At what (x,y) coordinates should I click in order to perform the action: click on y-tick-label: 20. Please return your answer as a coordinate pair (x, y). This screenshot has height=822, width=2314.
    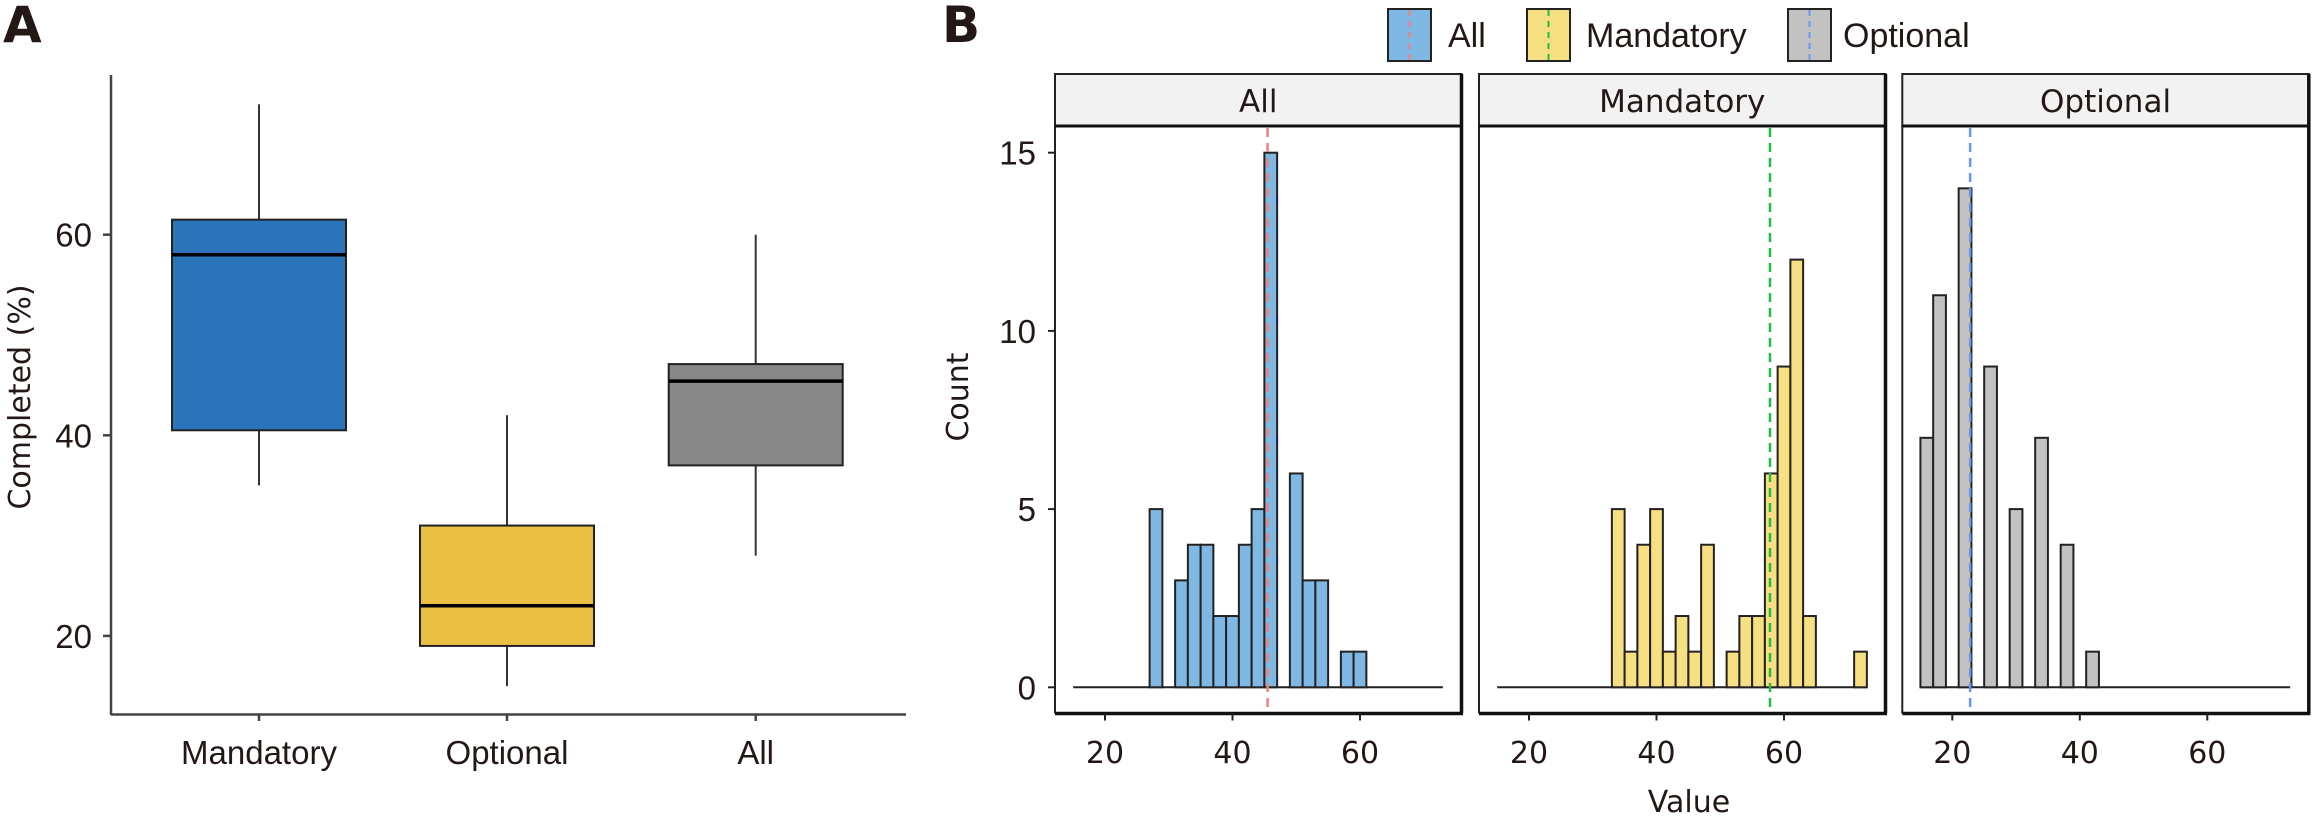
    Looking at the image, I should click on (73, 636).